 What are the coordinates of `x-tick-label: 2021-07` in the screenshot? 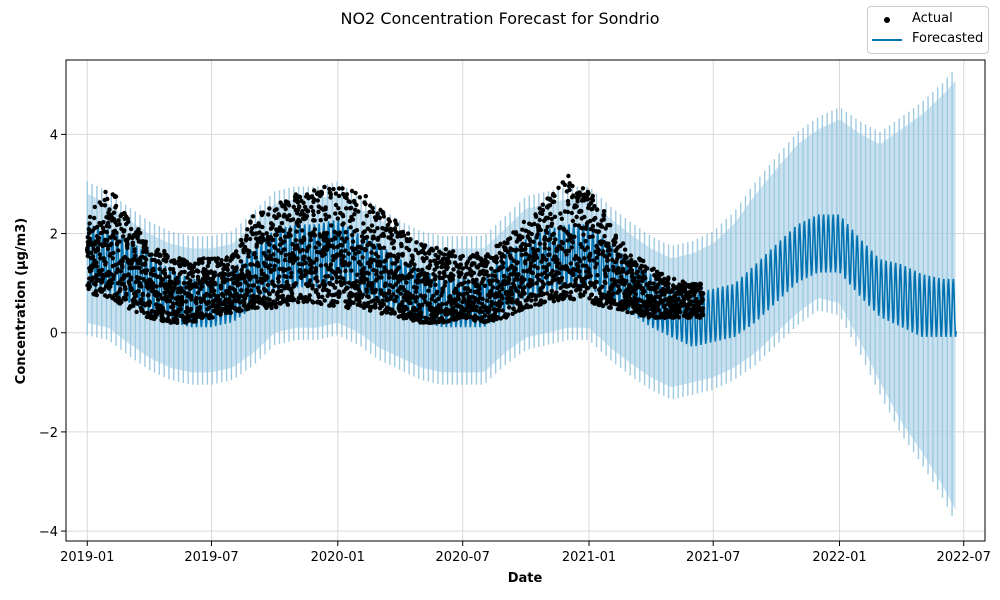 It's located at (713, 557).